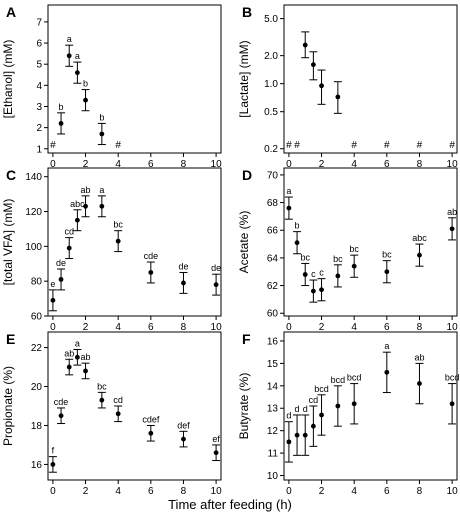 The width and height of the screenshot is (460, 517). I want to click on y-tick-label: 7, so click(39, 22).